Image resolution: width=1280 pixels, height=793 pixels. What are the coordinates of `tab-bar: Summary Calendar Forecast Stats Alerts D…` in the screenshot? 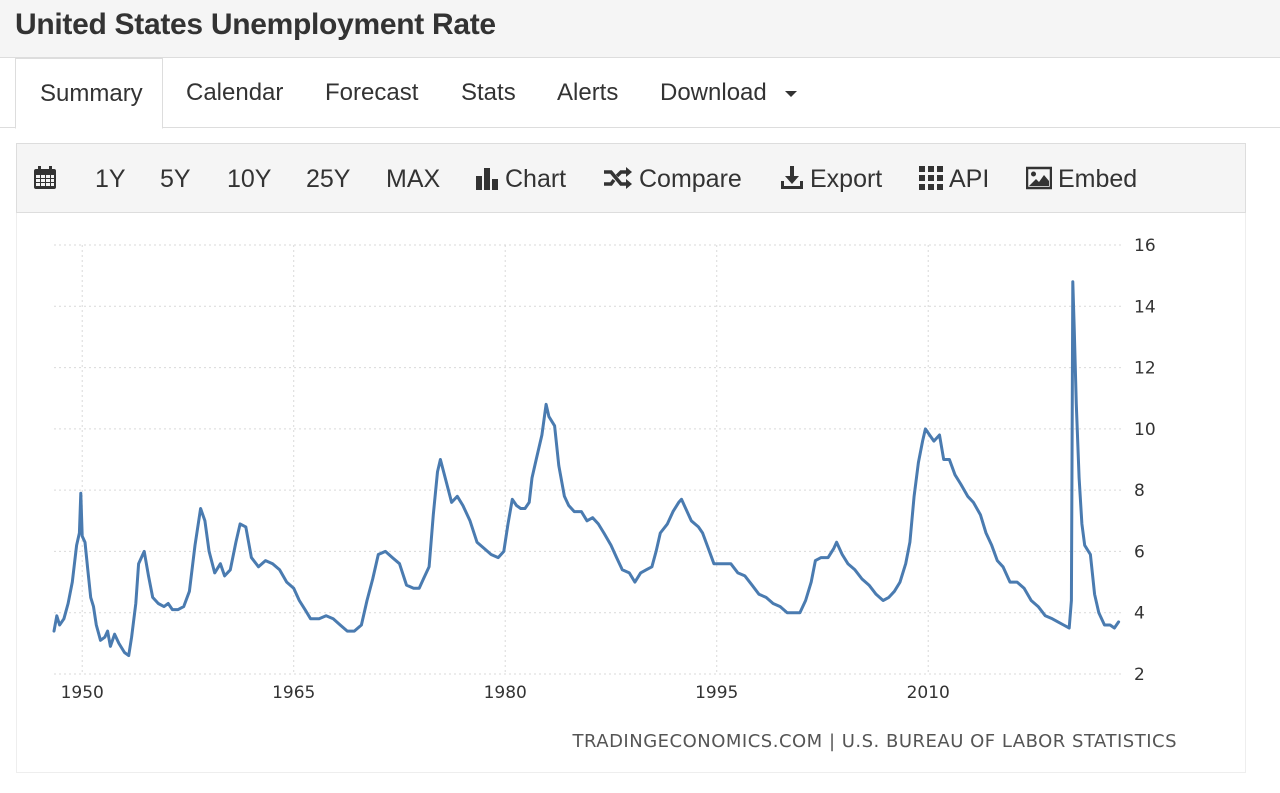 It's located at (640, 93).